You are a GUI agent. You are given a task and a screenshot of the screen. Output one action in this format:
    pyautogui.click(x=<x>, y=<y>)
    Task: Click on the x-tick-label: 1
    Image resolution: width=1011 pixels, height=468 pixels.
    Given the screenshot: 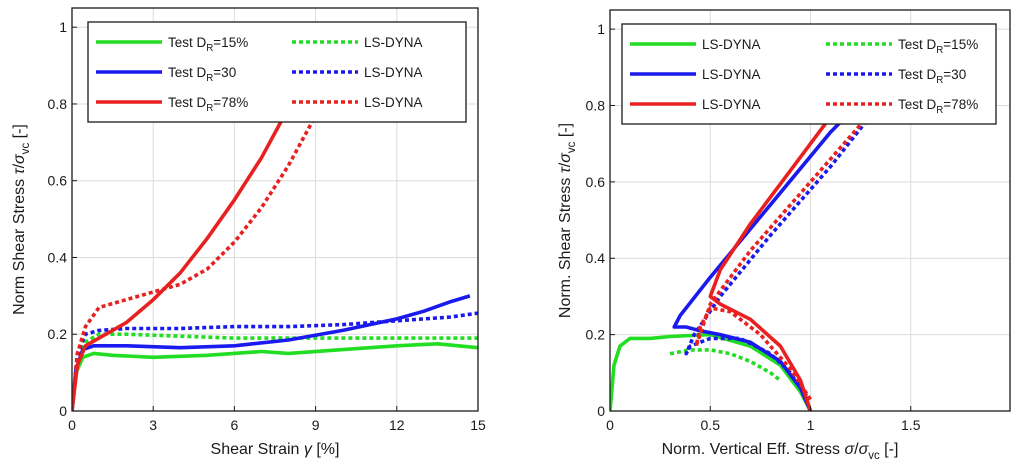 What is the action you would take?
    pyautogui.click(x=811, y=425)
    